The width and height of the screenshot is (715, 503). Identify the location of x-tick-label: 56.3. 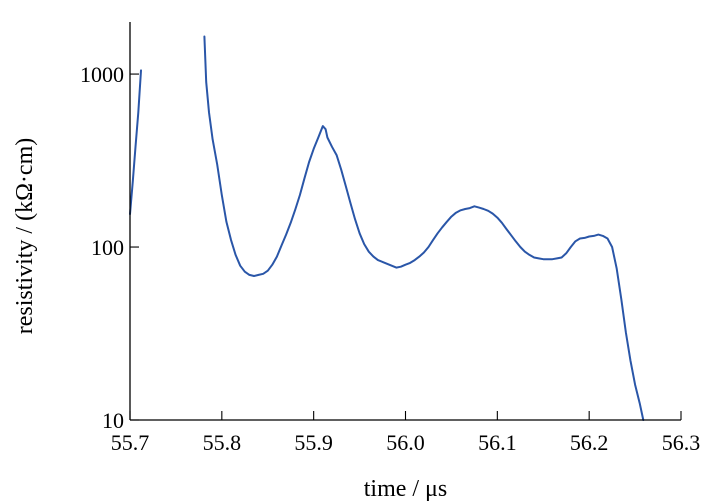
(681, 442).